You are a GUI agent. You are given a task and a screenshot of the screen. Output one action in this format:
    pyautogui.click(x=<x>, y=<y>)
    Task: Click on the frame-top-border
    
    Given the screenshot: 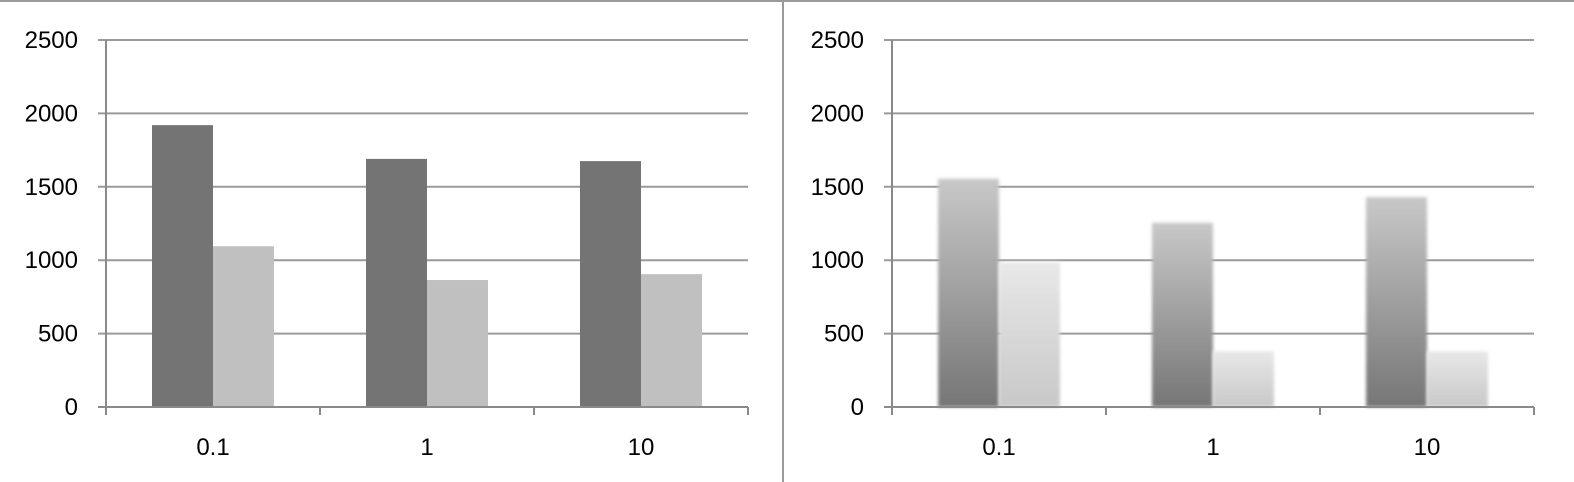 What is the action you would take?
    pyautogui.click(x=787, y=1)
    